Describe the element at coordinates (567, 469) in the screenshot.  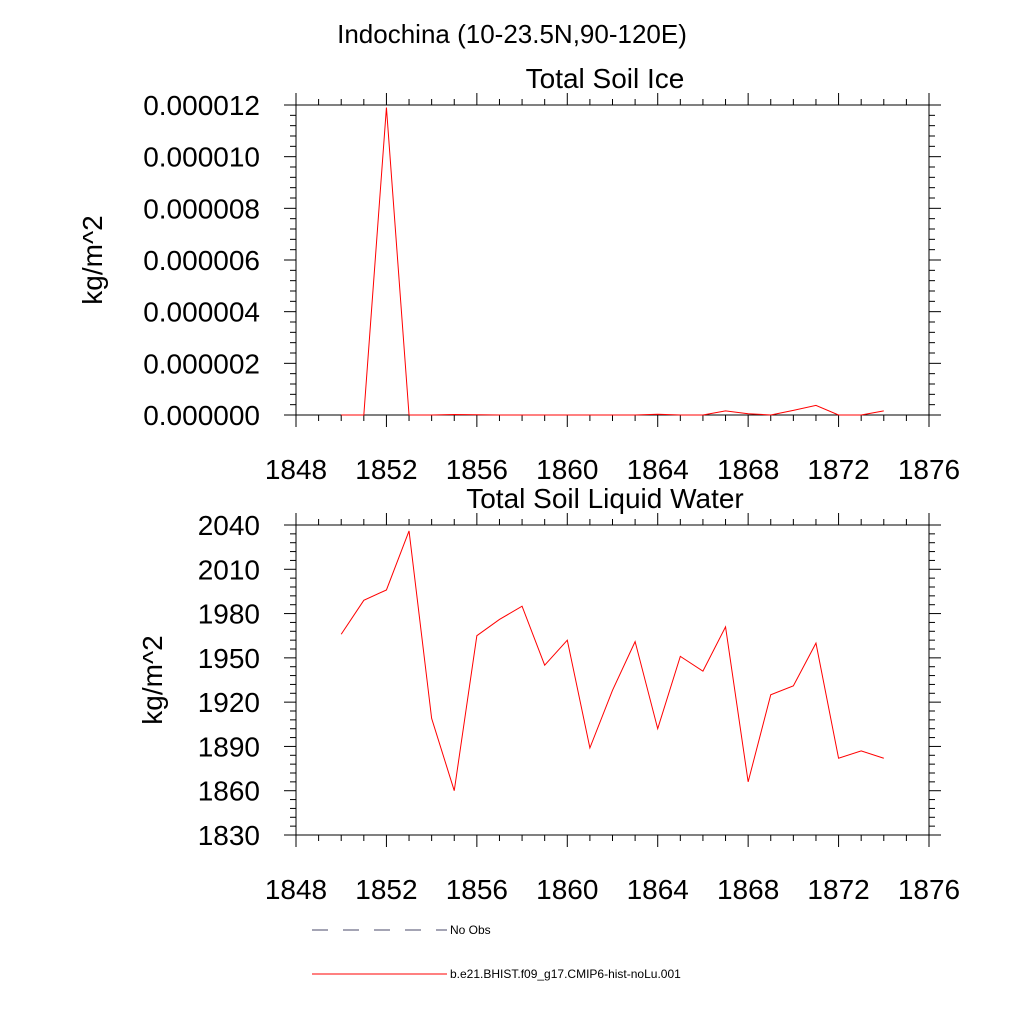
I see `soil-ice-xtick-label: 1860` at that location.